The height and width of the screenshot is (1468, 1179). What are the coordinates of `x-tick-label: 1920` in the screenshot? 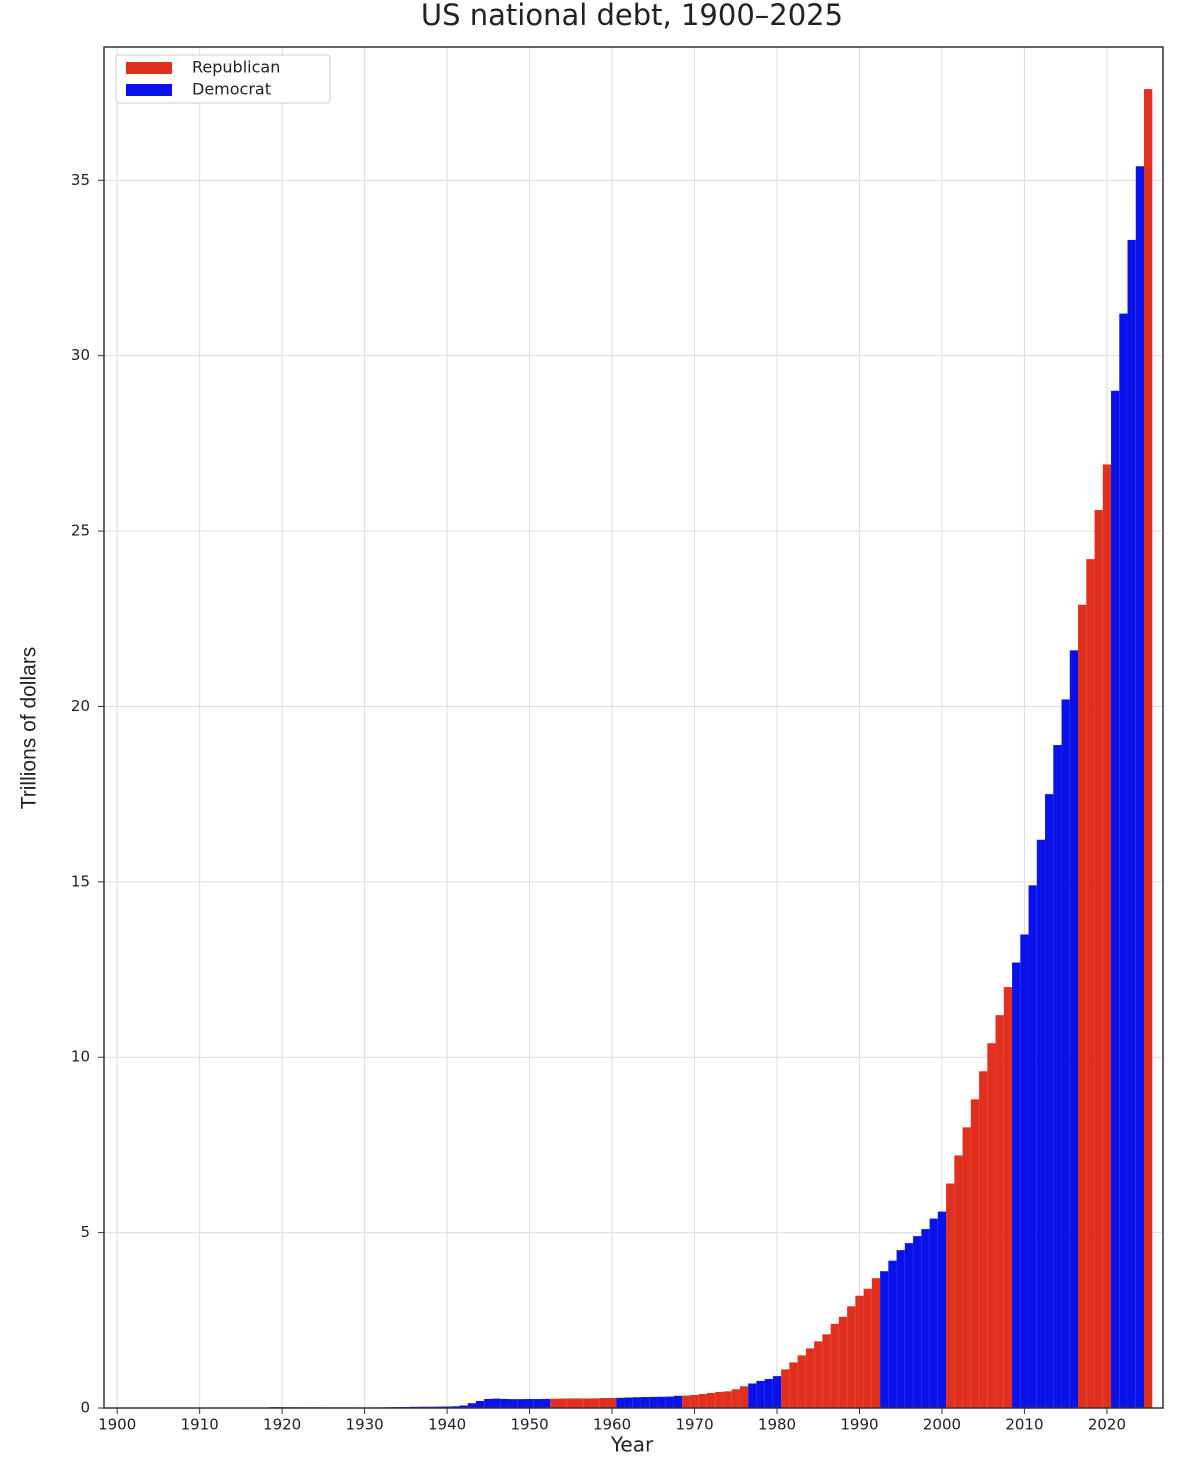 It's located at (282, 1425).